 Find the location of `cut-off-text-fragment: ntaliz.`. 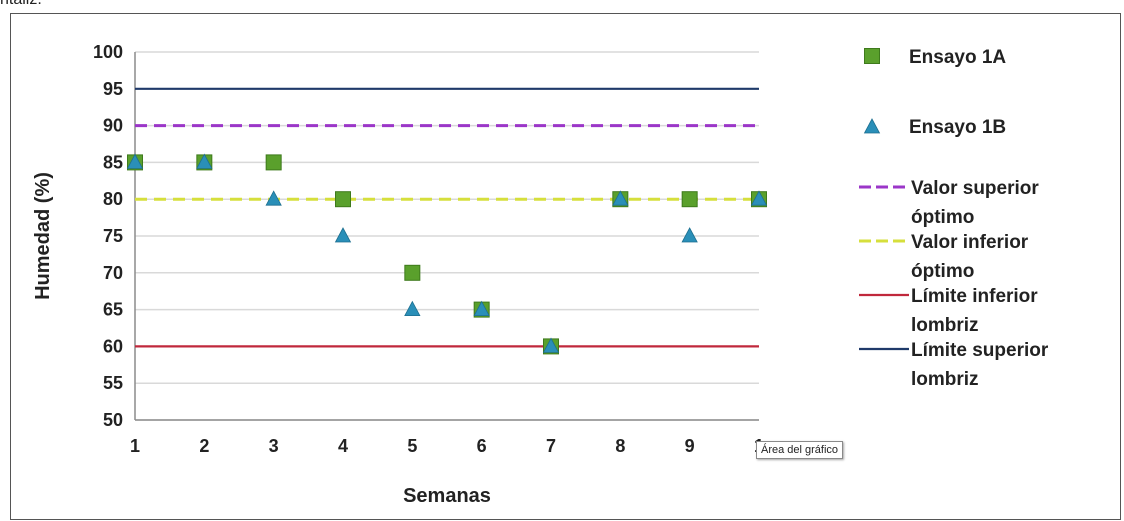

cut-off-text-fragment: ntaliz. is located at coordinates (21, 4).